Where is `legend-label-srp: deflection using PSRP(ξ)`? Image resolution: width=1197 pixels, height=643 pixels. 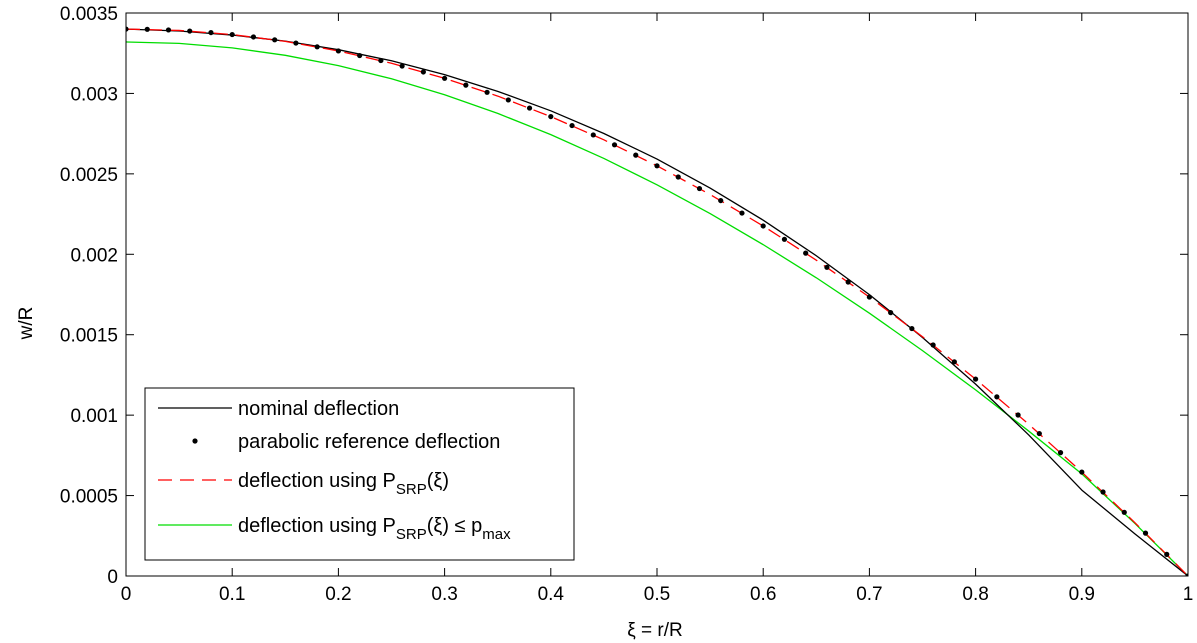 legend-label-srp: deflection using PSRP(ξ) is located at coordinates (343, 484).